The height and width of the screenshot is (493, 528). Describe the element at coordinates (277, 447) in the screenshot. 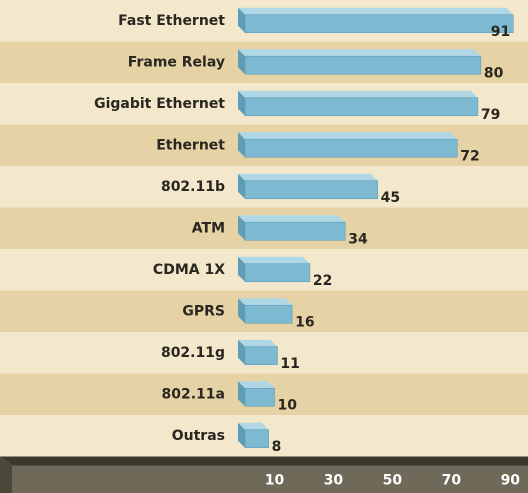

I see `value-label: 8` at that location.